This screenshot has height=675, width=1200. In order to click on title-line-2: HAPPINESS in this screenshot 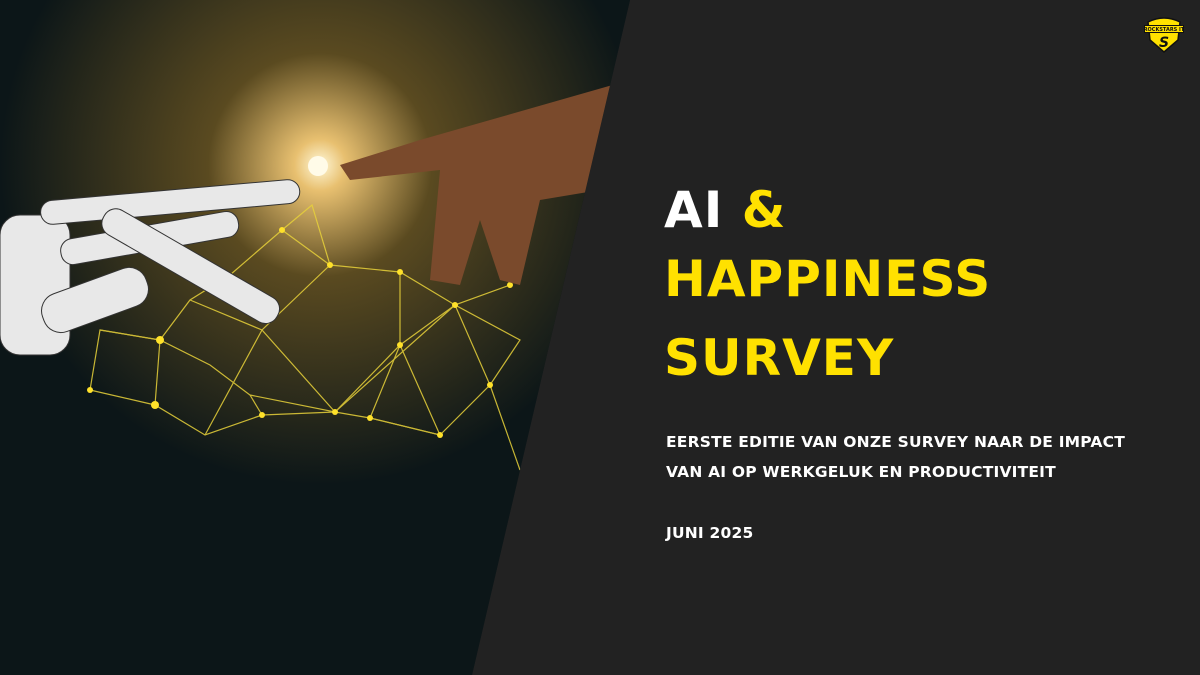, I will do `click(828, 279)`.